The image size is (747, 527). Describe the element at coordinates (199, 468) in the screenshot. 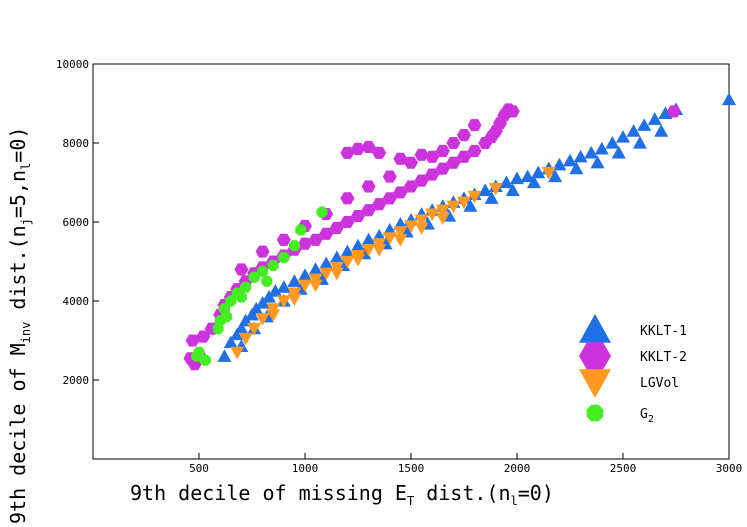

I see `x-tick-label: 500` at that location.